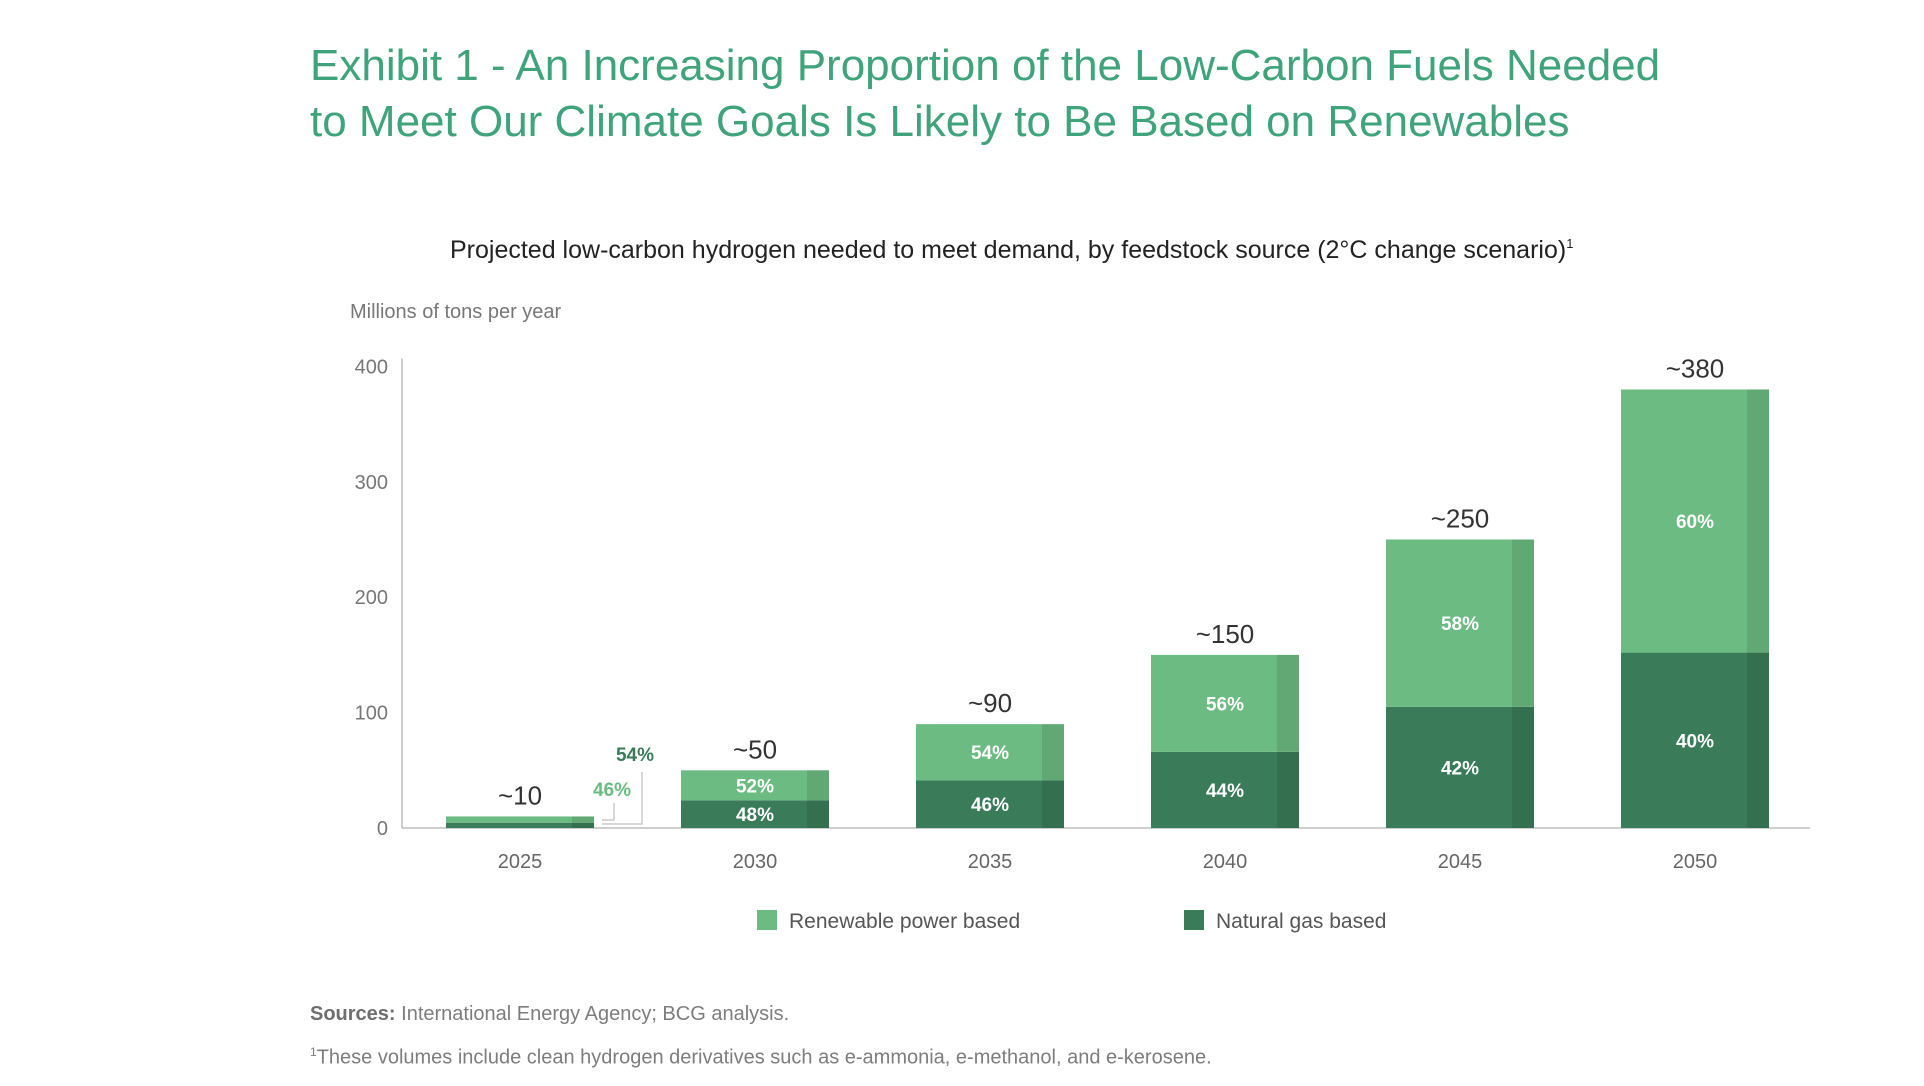  Describe the element at coordinates (1523, 623) in the screenshot. I see `bar-renewable-shade-2045` at that location.